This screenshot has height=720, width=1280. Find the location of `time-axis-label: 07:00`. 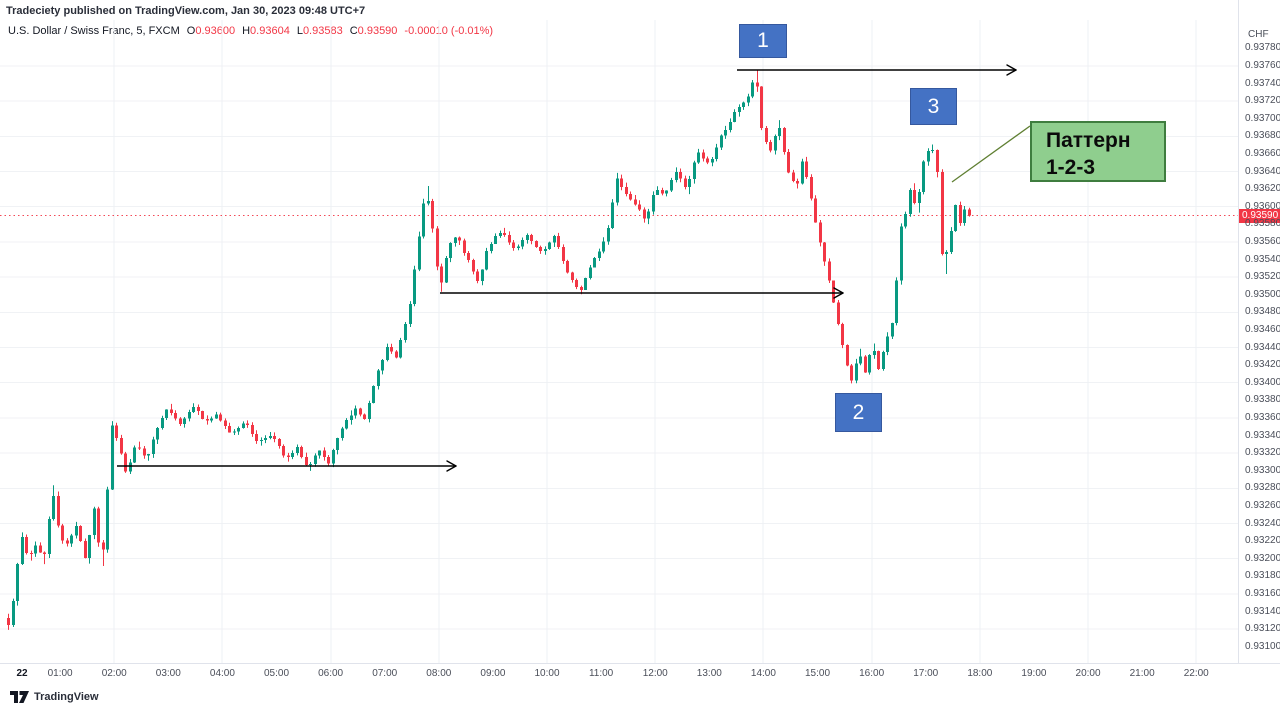

time-axis-label: 07:00 is located at coordinates (385, 673).